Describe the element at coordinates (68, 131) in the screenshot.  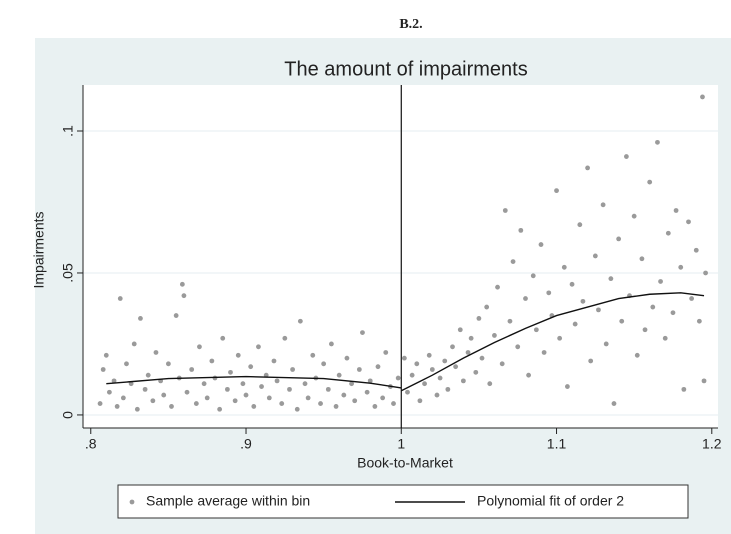
I see `y-tick-label: .1` at that location.